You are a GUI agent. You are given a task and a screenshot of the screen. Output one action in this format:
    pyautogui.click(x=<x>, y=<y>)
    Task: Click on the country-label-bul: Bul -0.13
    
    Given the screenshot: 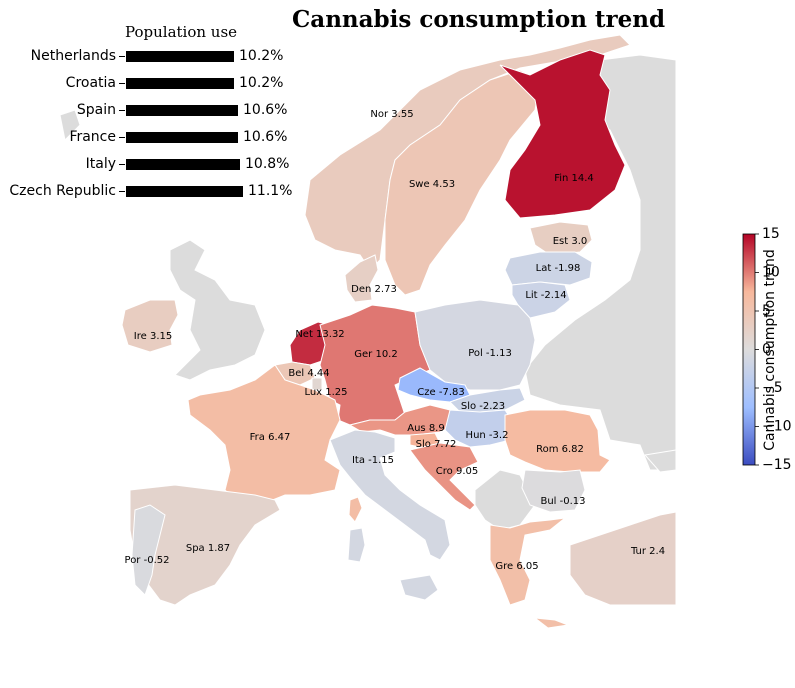 What is the action you would take?
    pyautogui.click(x=562, y=501)
    